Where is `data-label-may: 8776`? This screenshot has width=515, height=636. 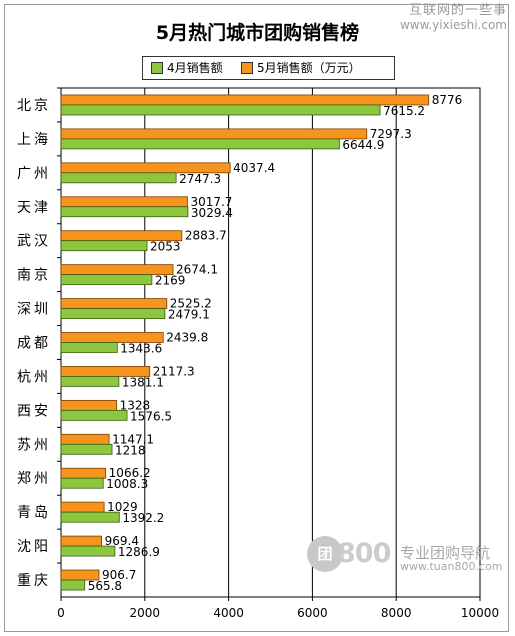
data-label-may: 8776 is located at coordinates (447, 100).